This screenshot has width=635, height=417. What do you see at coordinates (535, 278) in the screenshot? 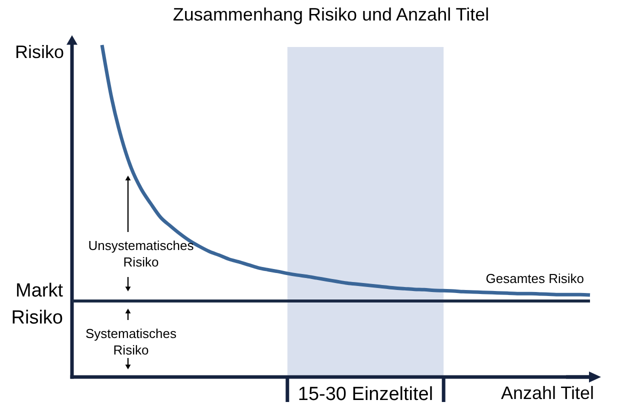
I see `series-label: Gesamtes Risiko` at bounding box center [535, 278].